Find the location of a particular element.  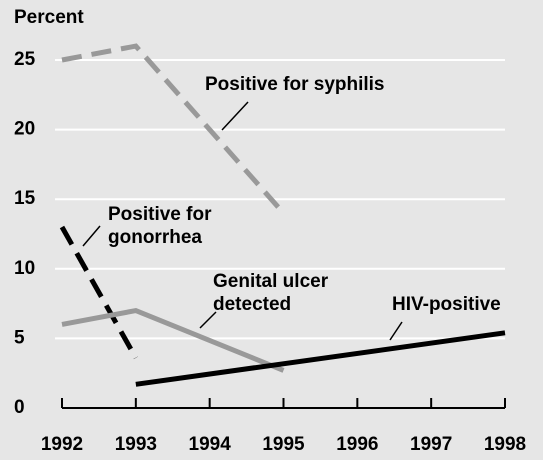

annotation: Positive for syphilis is located at coordinates (295, 84).